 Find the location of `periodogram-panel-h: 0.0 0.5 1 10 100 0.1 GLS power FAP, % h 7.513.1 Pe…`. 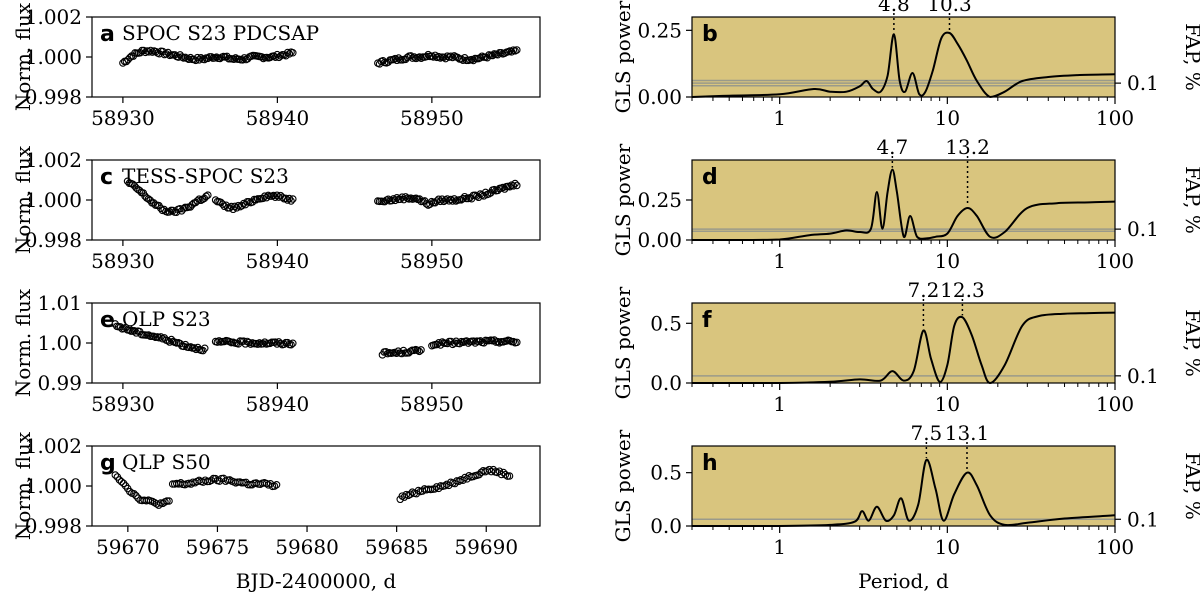

periodogram-panel-h: 0.0 0.5 1 10 100 0.1 GLS power FAP, % h 7.513.1 Pe… is located at coordinates (905, 507).